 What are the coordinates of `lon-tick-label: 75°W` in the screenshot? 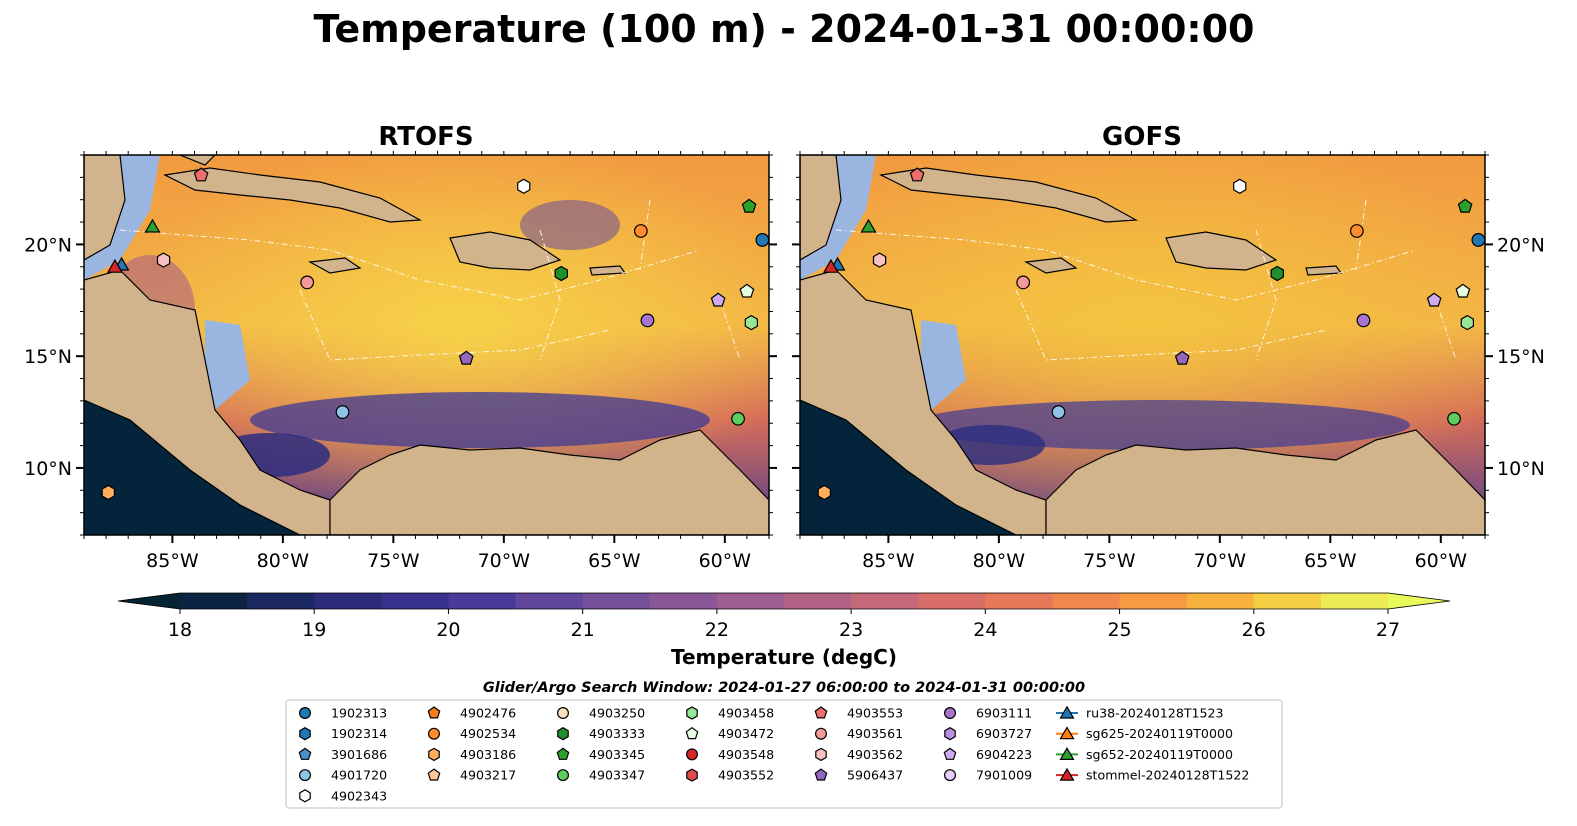 It's located at (1109, 561).